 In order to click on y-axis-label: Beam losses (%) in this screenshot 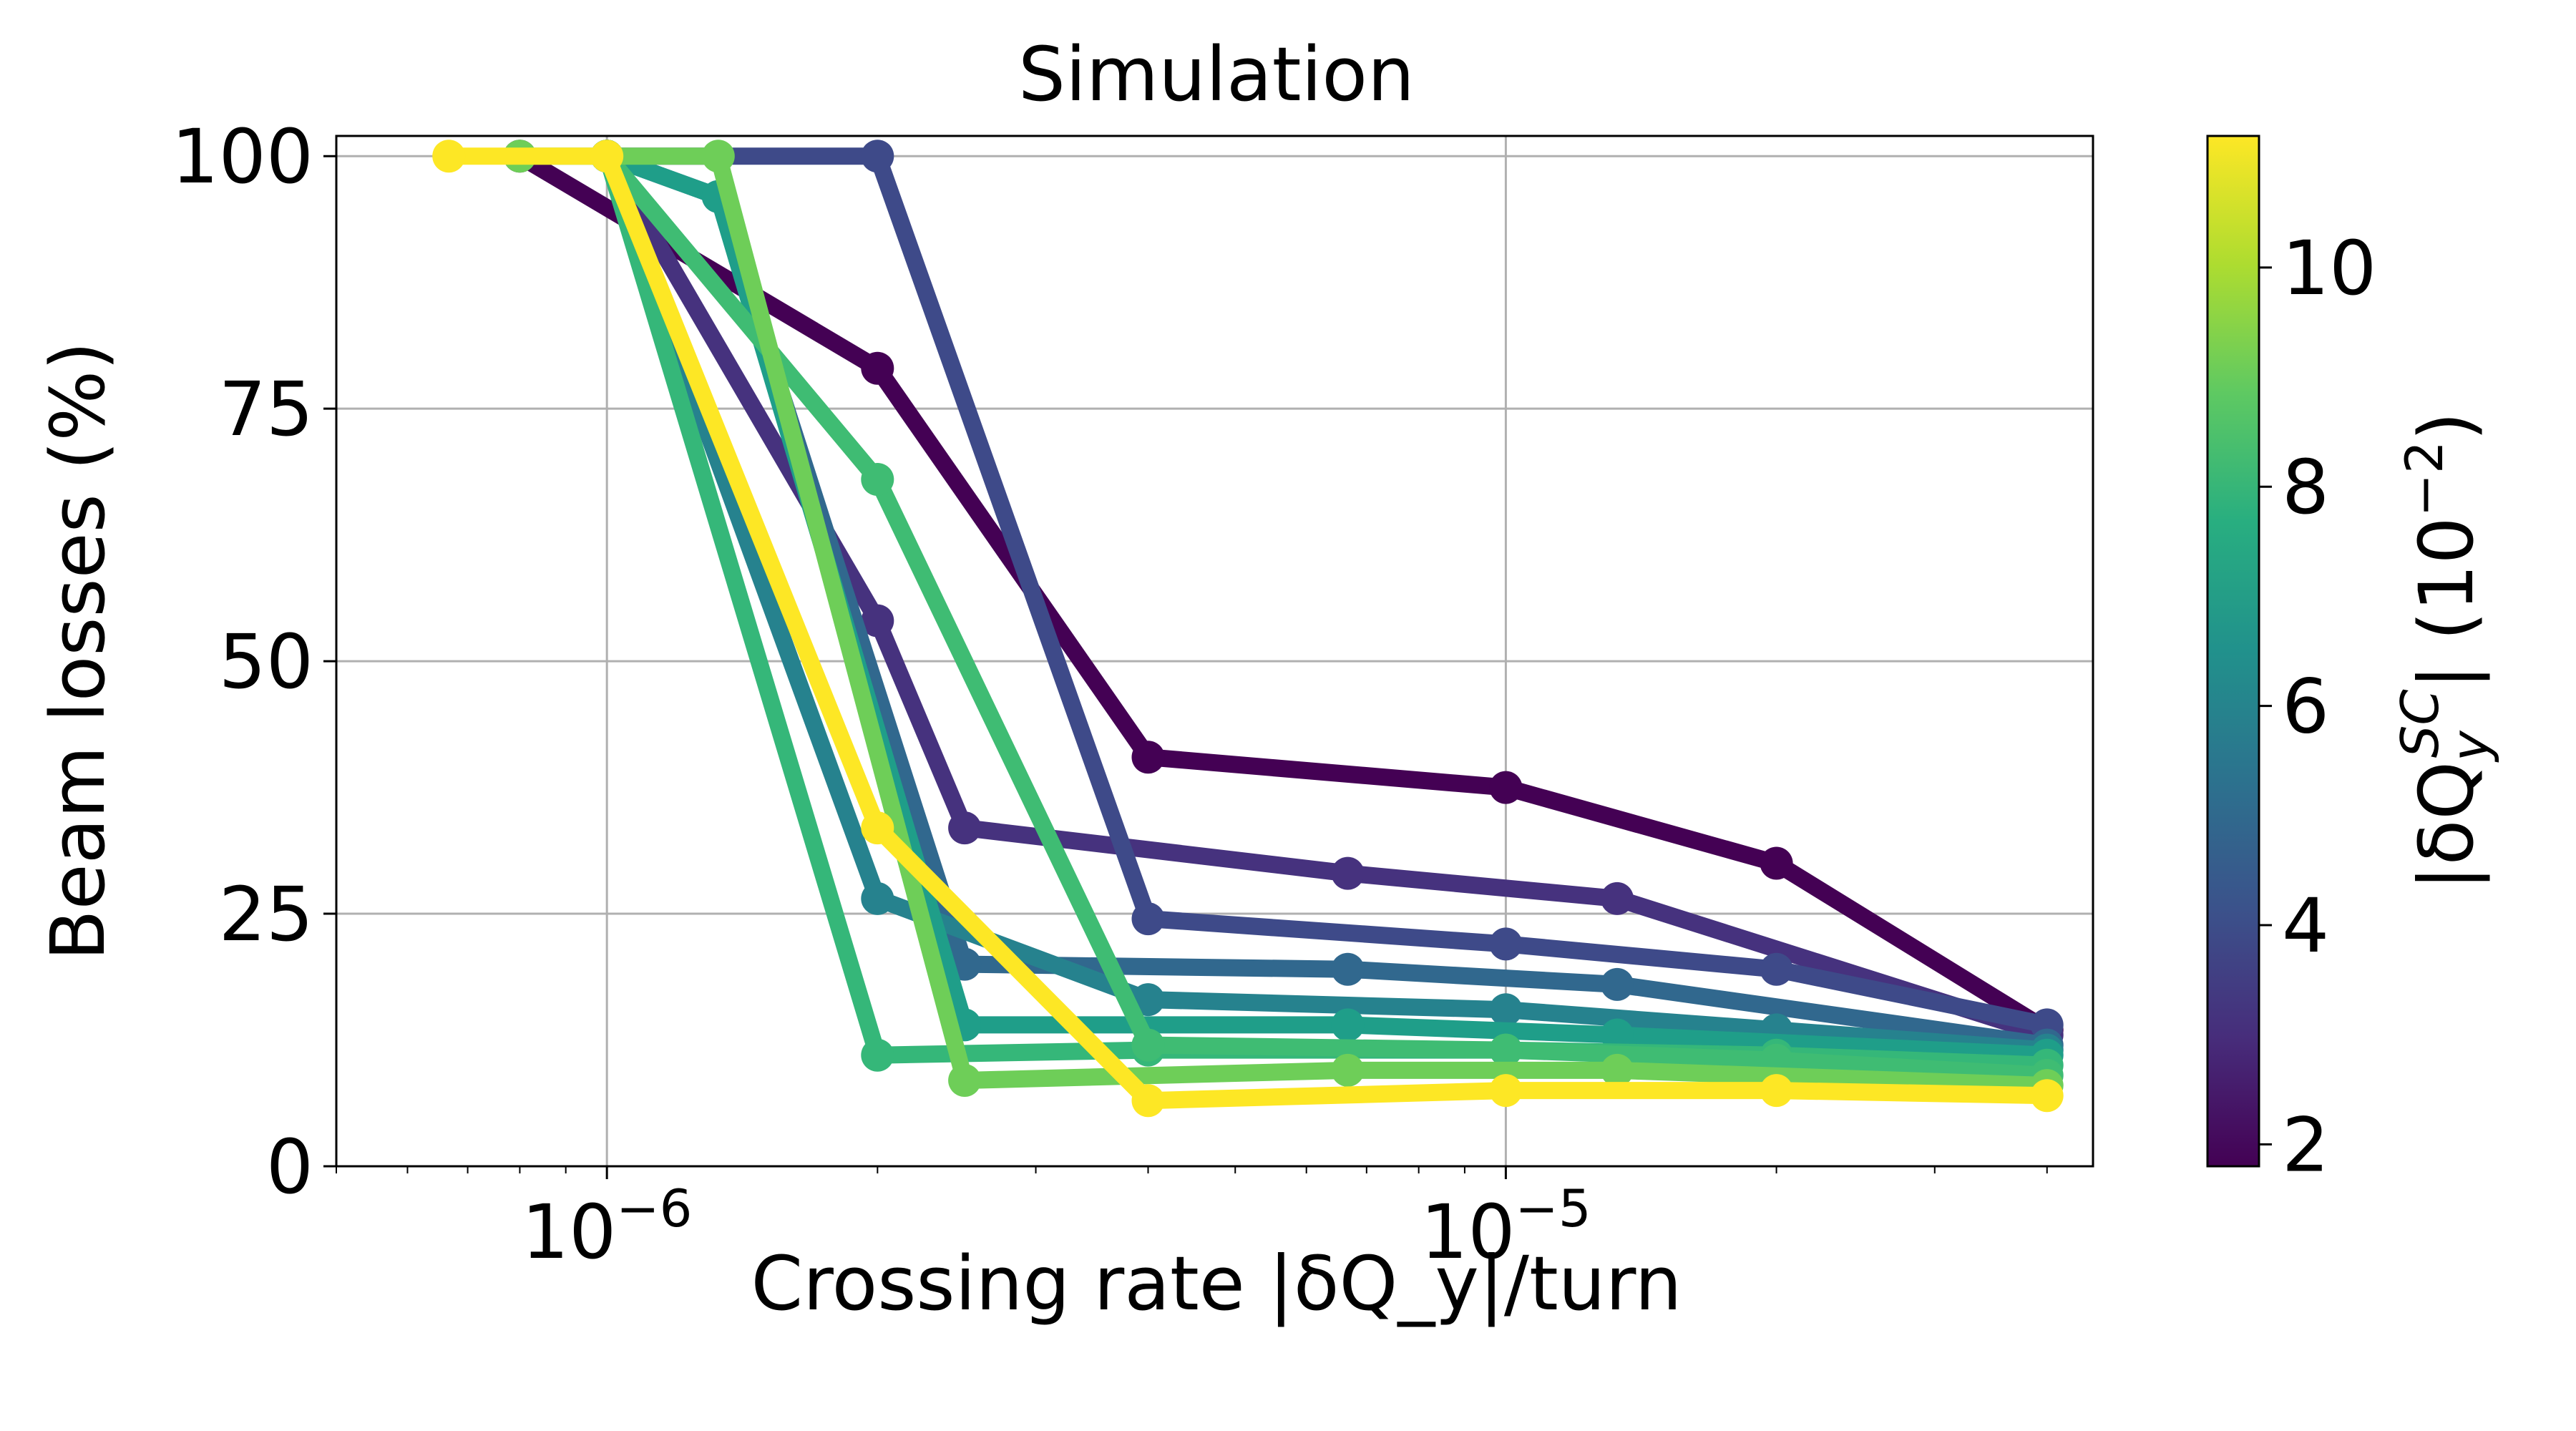, I will do `click(78, 651)`.